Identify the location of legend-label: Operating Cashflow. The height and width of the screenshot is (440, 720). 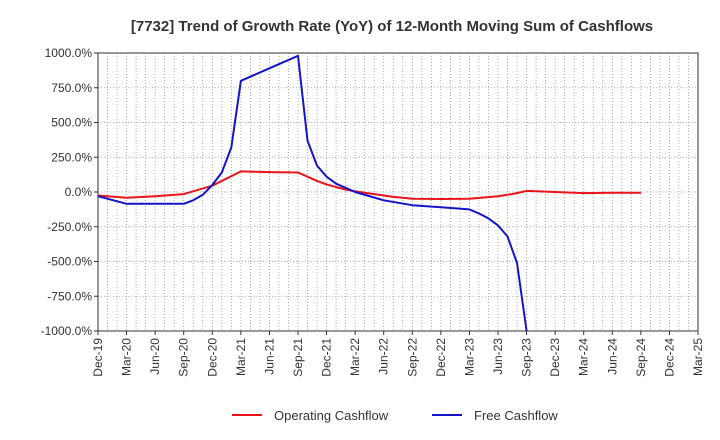
(331, 415).